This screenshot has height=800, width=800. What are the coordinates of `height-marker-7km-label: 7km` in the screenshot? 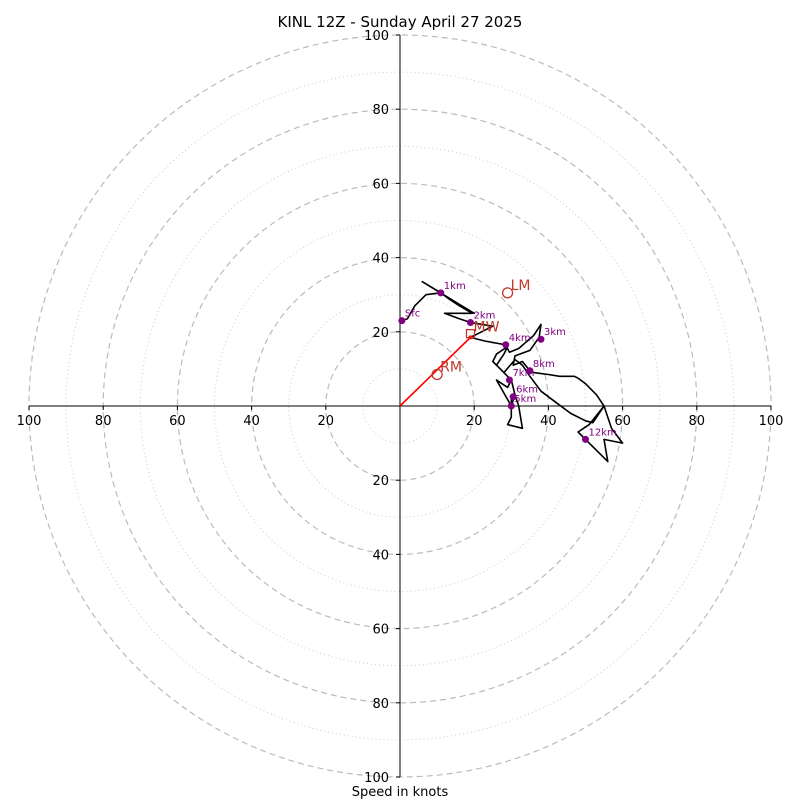 It's located at (523, 373).